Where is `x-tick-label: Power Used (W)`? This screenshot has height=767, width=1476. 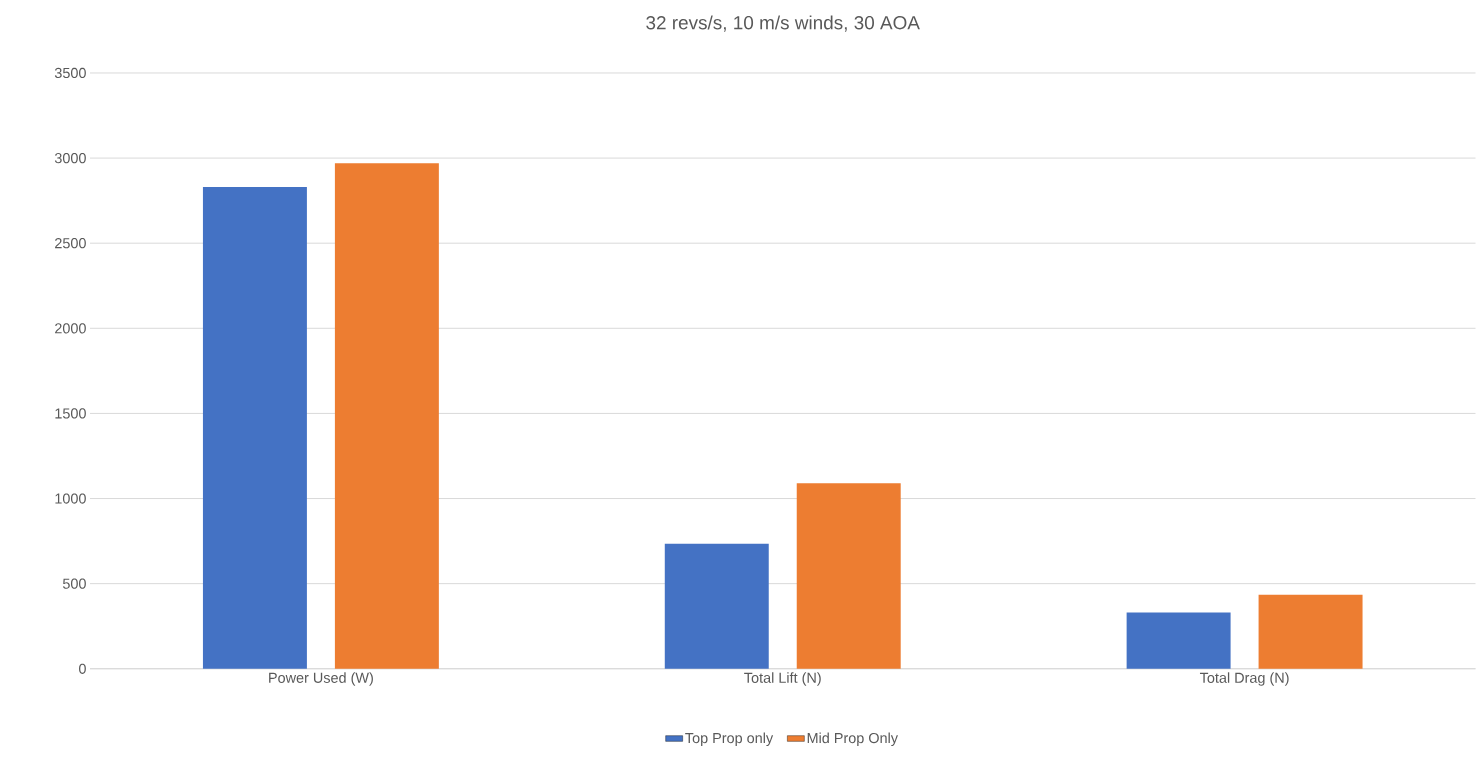
x-tick-label: Power Used (W) is located at coordinates (321, 679).